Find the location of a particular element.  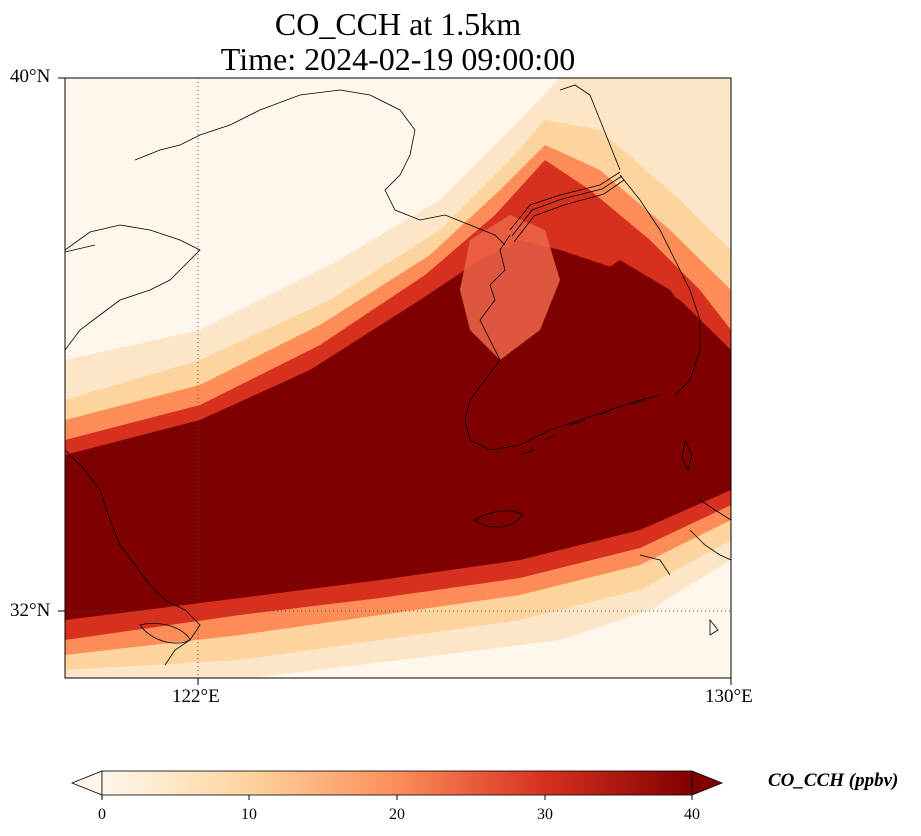

colorbar is located at coordinates (397, 785).